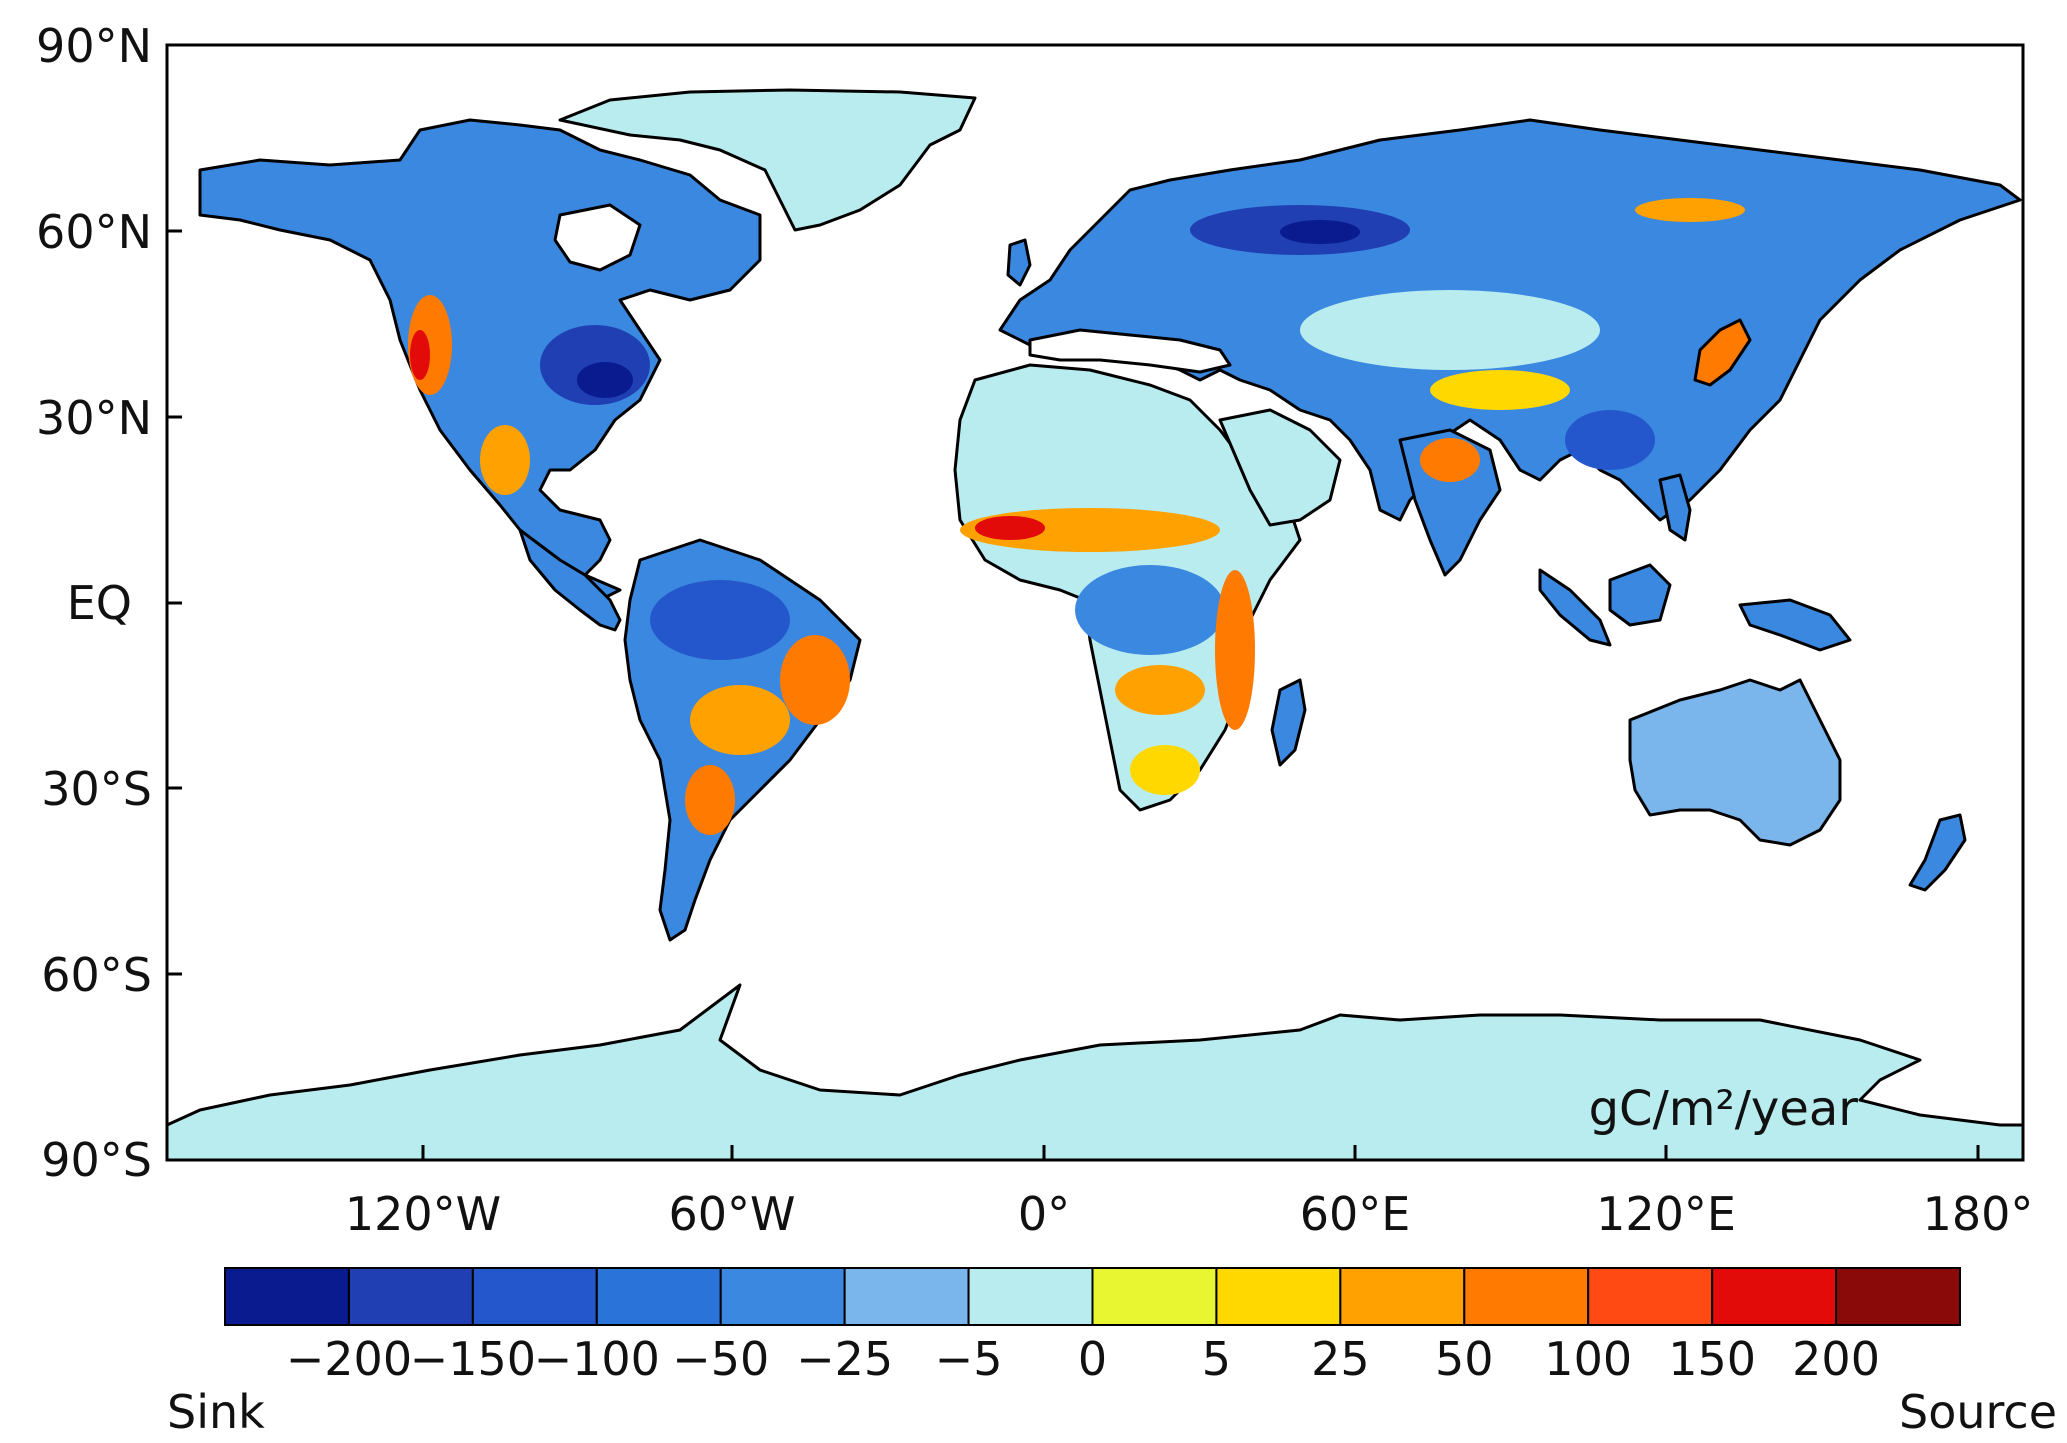  I want to click on colorbar-tick-label: 150, so click(1712, 1359).